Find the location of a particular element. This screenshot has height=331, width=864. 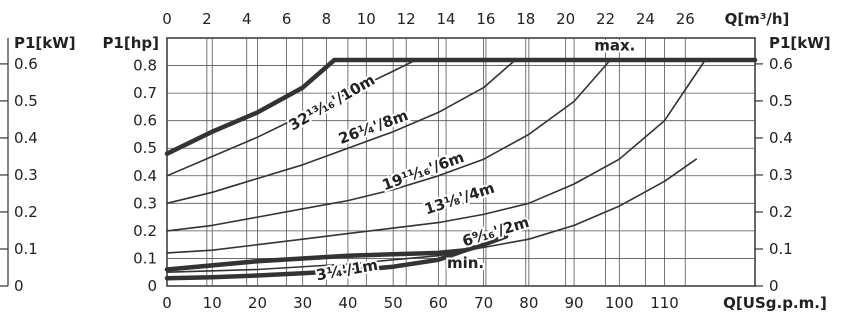

y-left-tick-label: 0.5 is located at coordinates (145, 148).